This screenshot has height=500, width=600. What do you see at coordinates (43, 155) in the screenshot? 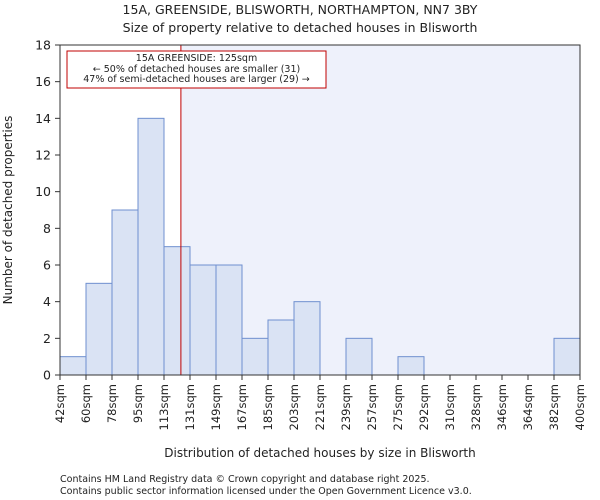
I see `y-tick-label-12: 12` at bounding box center [43, 155].